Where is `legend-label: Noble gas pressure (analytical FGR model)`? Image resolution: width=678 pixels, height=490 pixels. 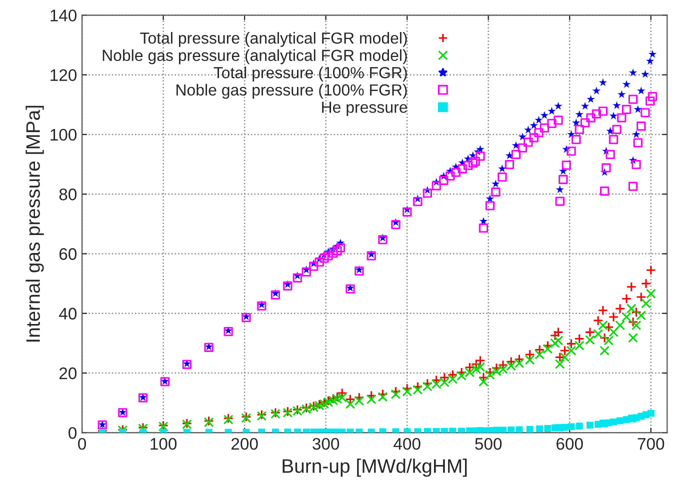 legend-label: Noble gas pressure (analytical FGR model) is located at coordinates (254, 56).